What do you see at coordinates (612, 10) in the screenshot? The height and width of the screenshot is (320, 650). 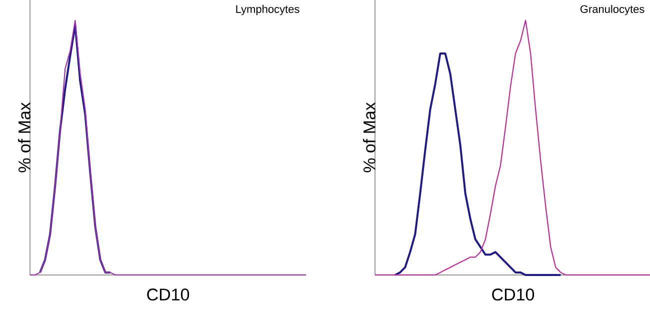 I see `chart-title: Granulocytes` at bounding box center [612, 10].